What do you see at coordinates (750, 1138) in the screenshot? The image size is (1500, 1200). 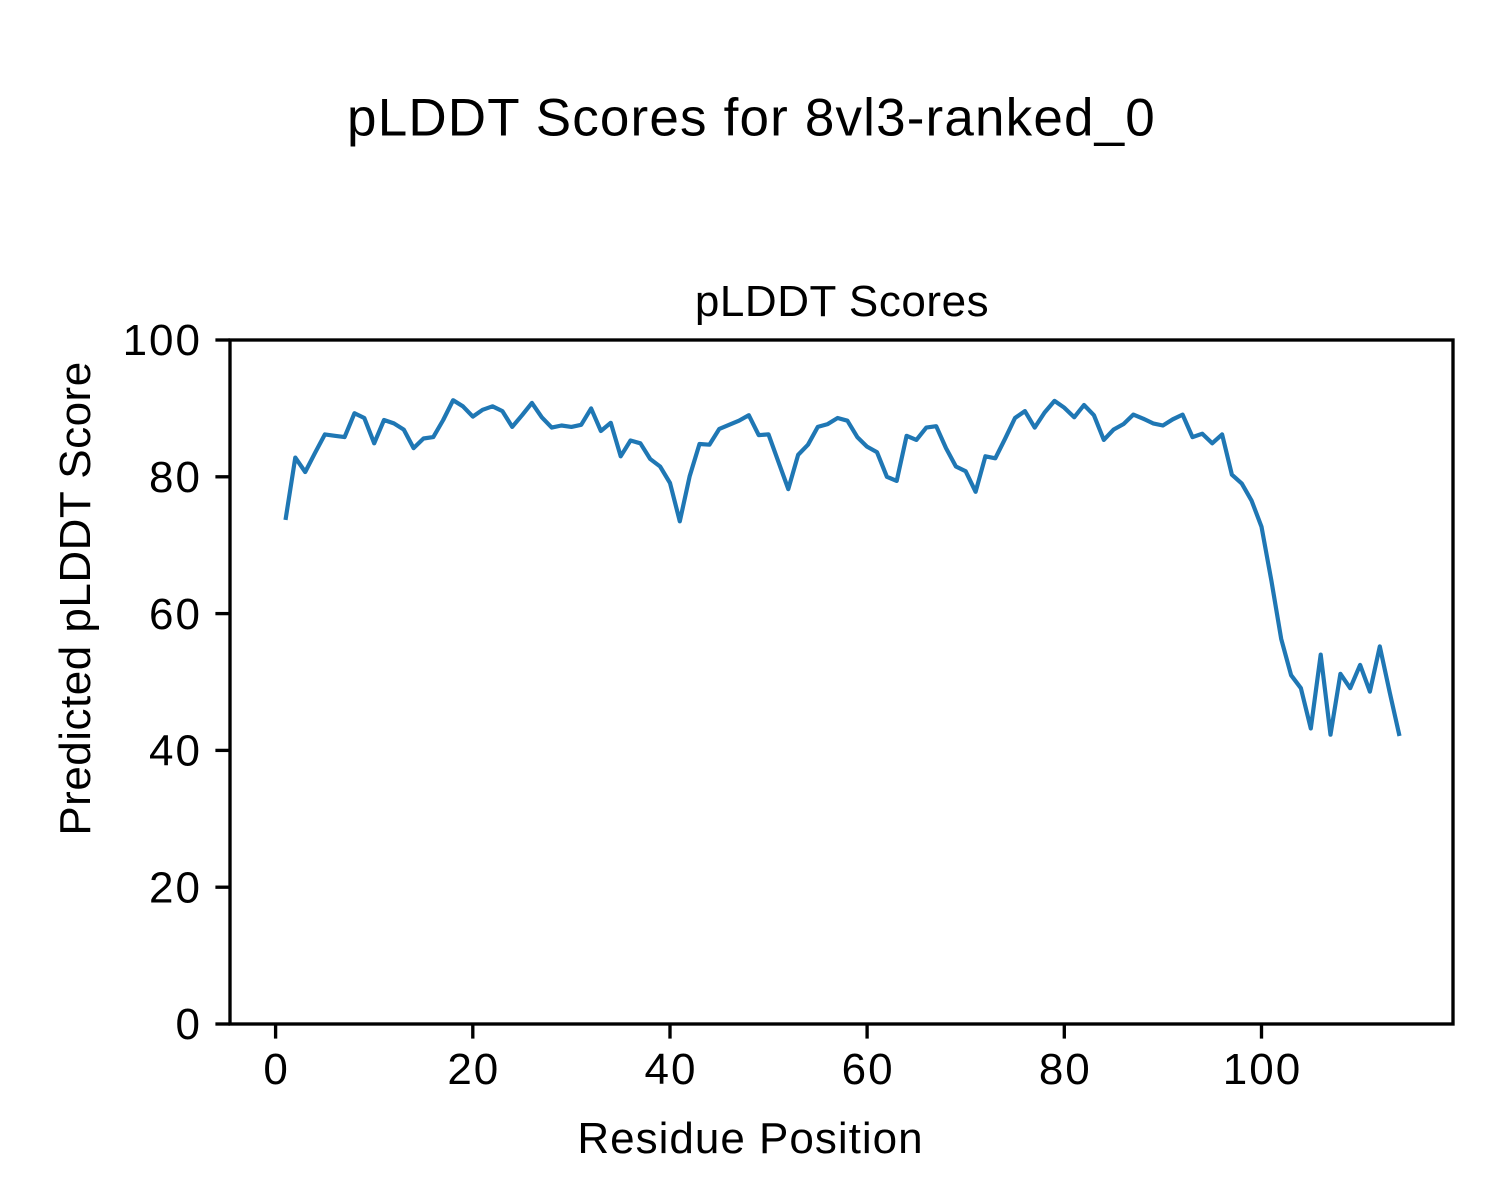 I see `svg-text: Residue Position` at bounding box center [750, 1138].